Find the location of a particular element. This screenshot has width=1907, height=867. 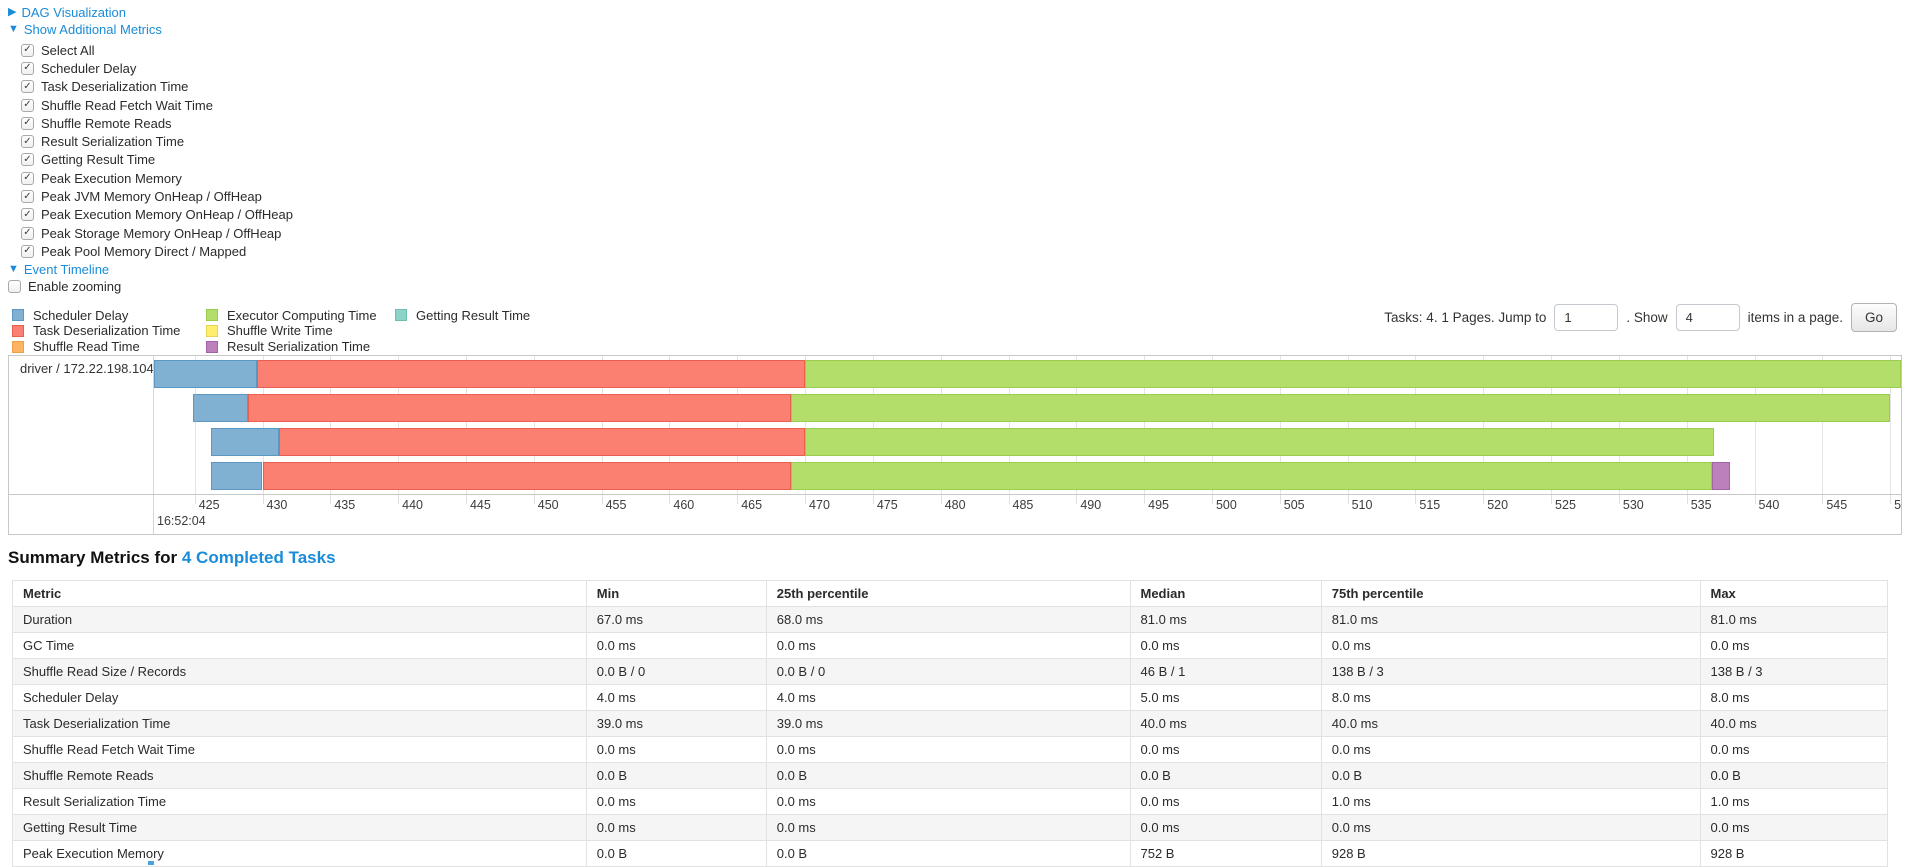

axis-tick-label: 430 is located at coordinates (277, 504).